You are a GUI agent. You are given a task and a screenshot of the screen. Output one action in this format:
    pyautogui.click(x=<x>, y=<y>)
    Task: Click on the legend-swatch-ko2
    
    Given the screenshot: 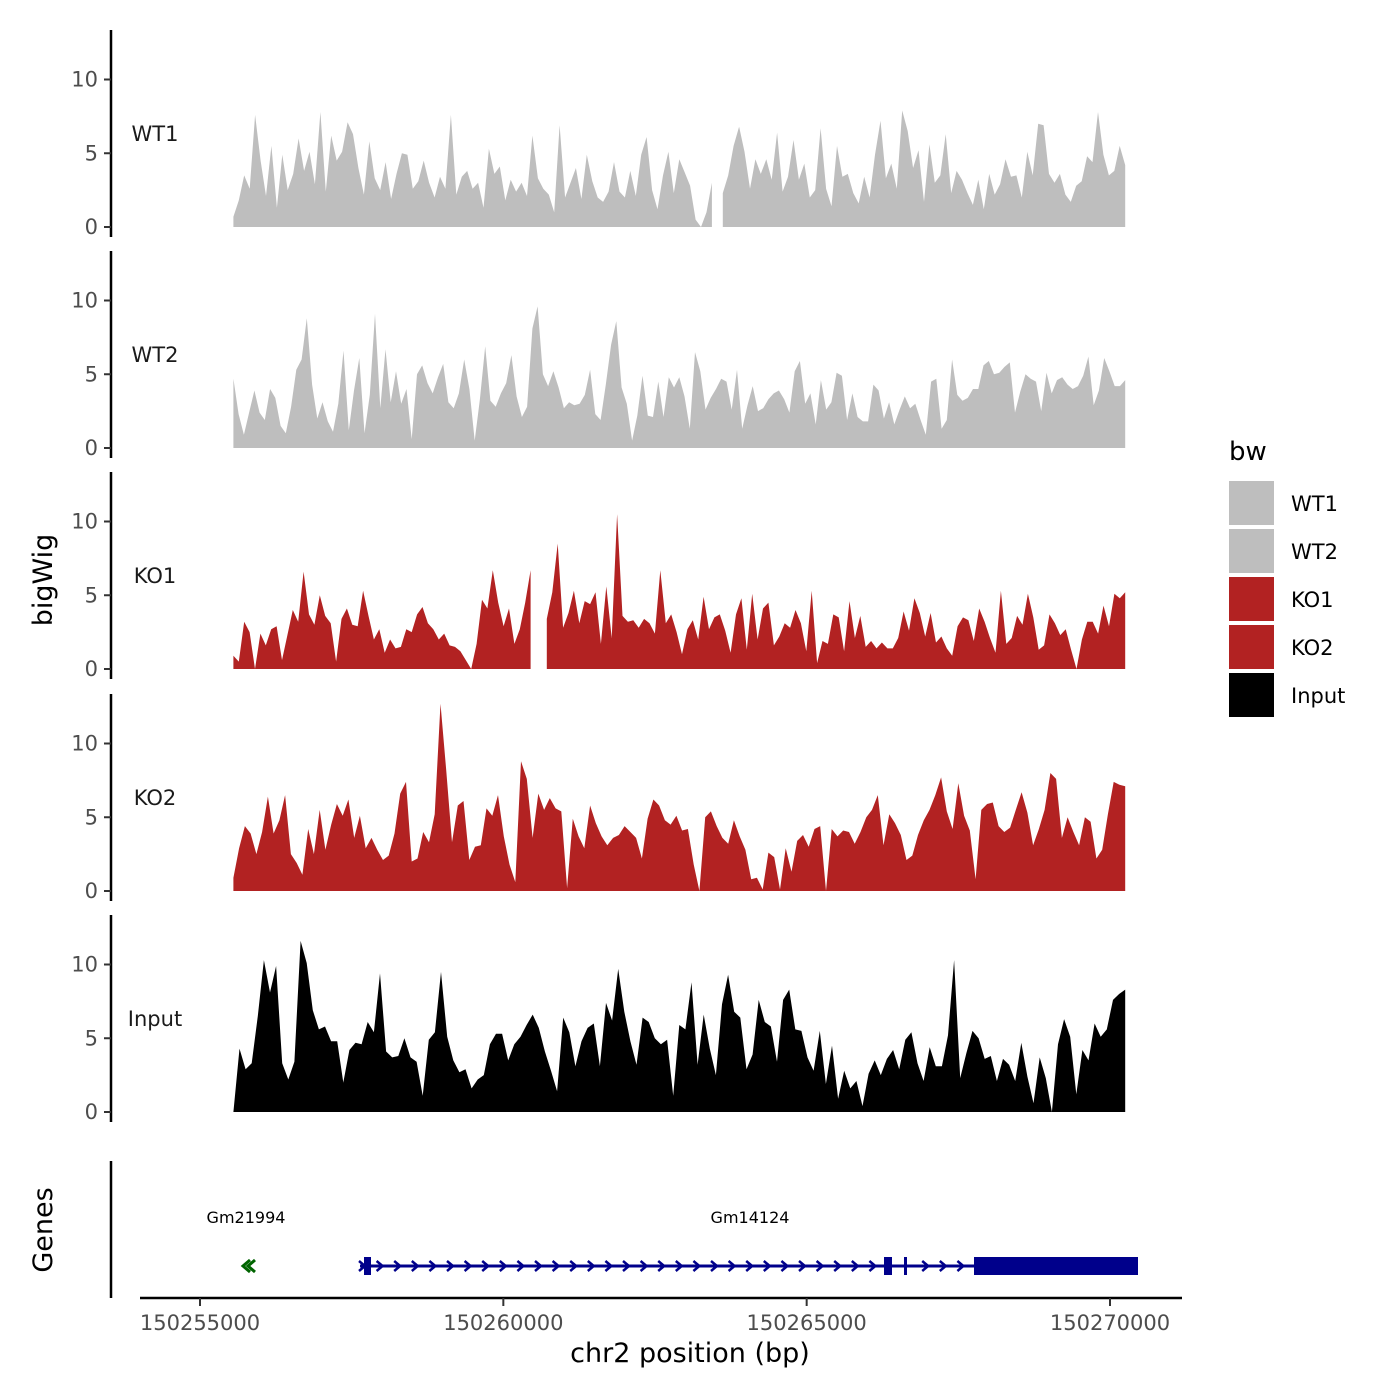 What is the action you would take?
    pyautogui.click(x=1251, y=647)
    